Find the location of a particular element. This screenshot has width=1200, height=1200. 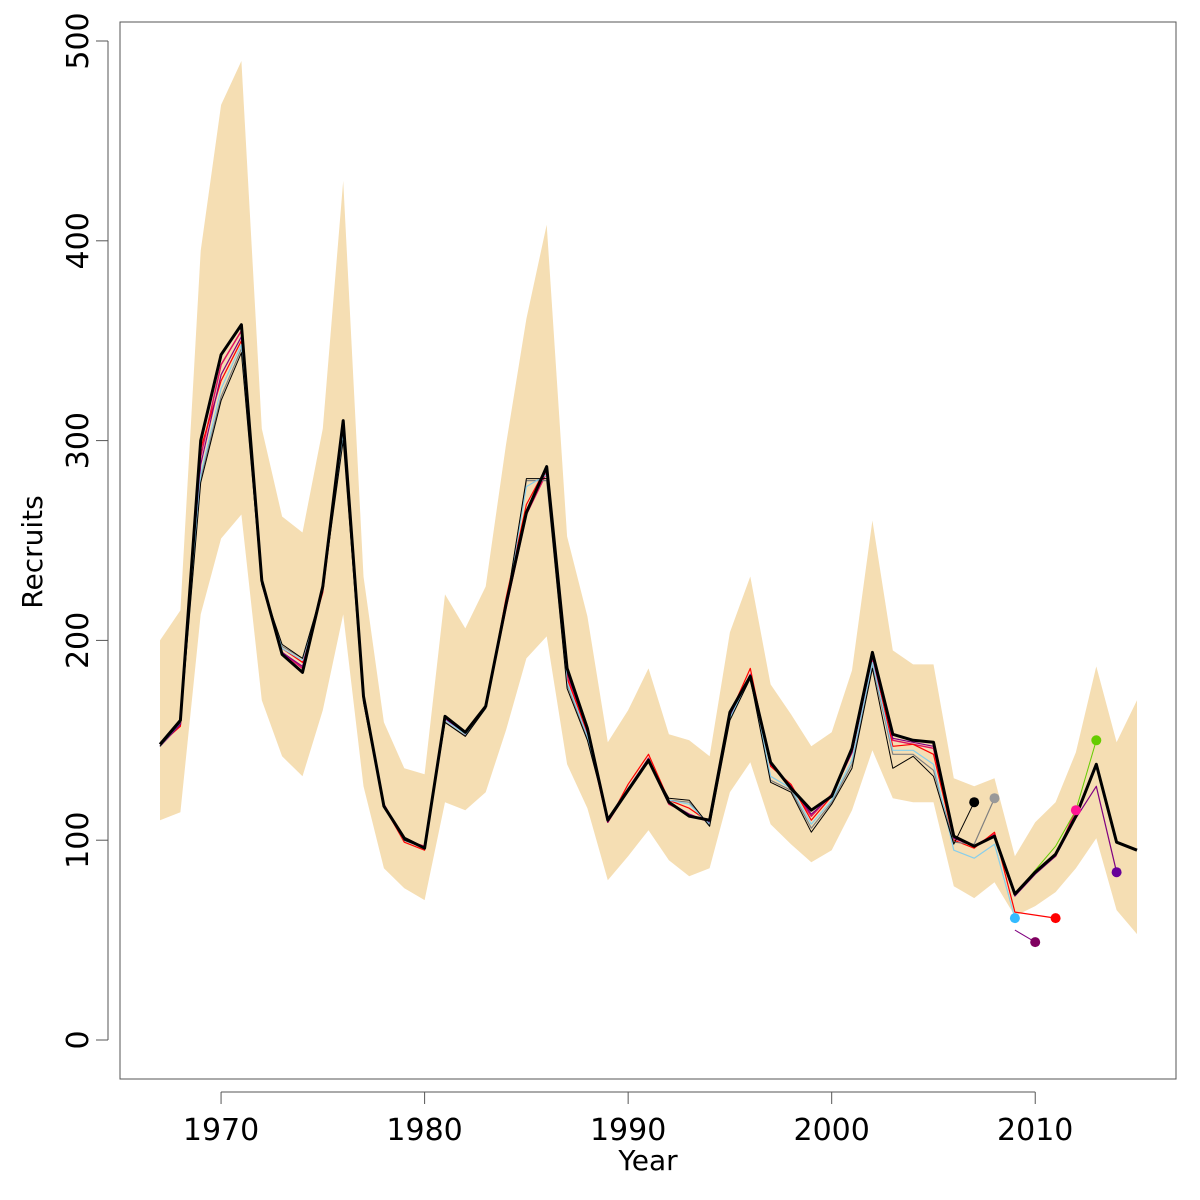

x-tick-label-2000: 2000 is located at coordinates (832, 1130).